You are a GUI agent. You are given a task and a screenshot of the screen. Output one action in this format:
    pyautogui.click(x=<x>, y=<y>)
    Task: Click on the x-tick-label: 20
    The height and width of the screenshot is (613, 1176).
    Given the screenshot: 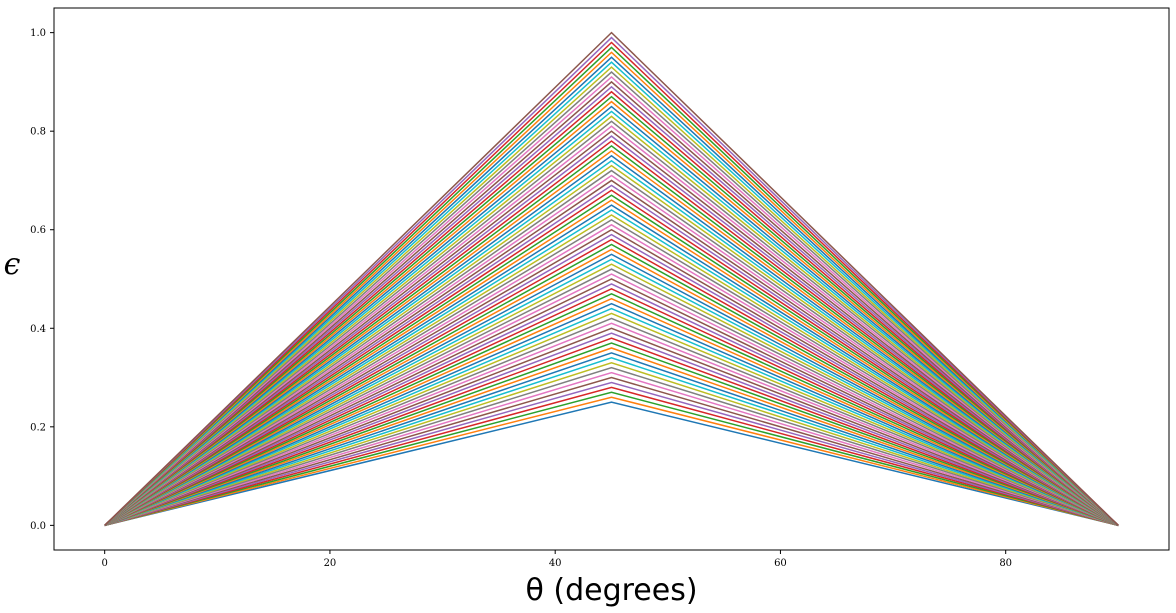 What is the action you would take?
    pyautogui.click(x=330, y=563)
    